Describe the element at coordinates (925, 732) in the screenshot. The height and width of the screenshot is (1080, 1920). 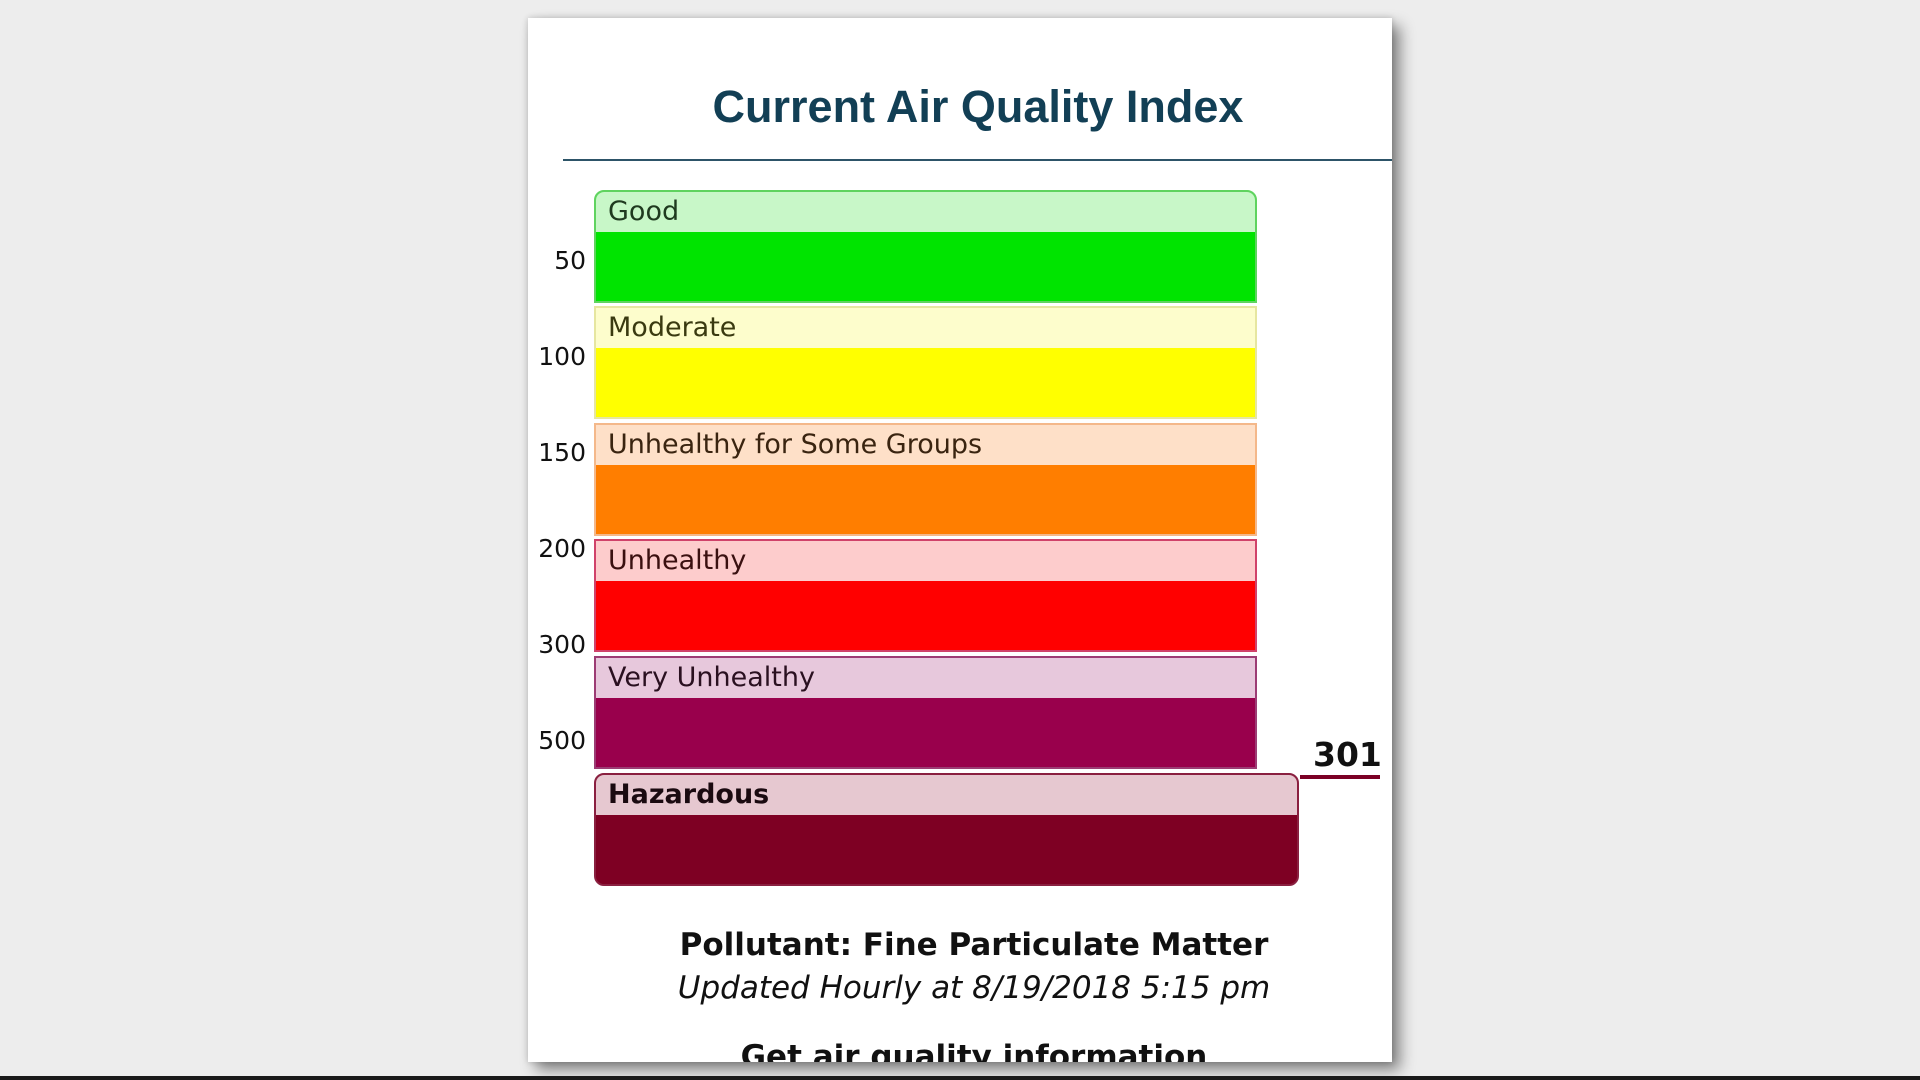
I see `aqi-band-very-unhealthy-fill` at that location.